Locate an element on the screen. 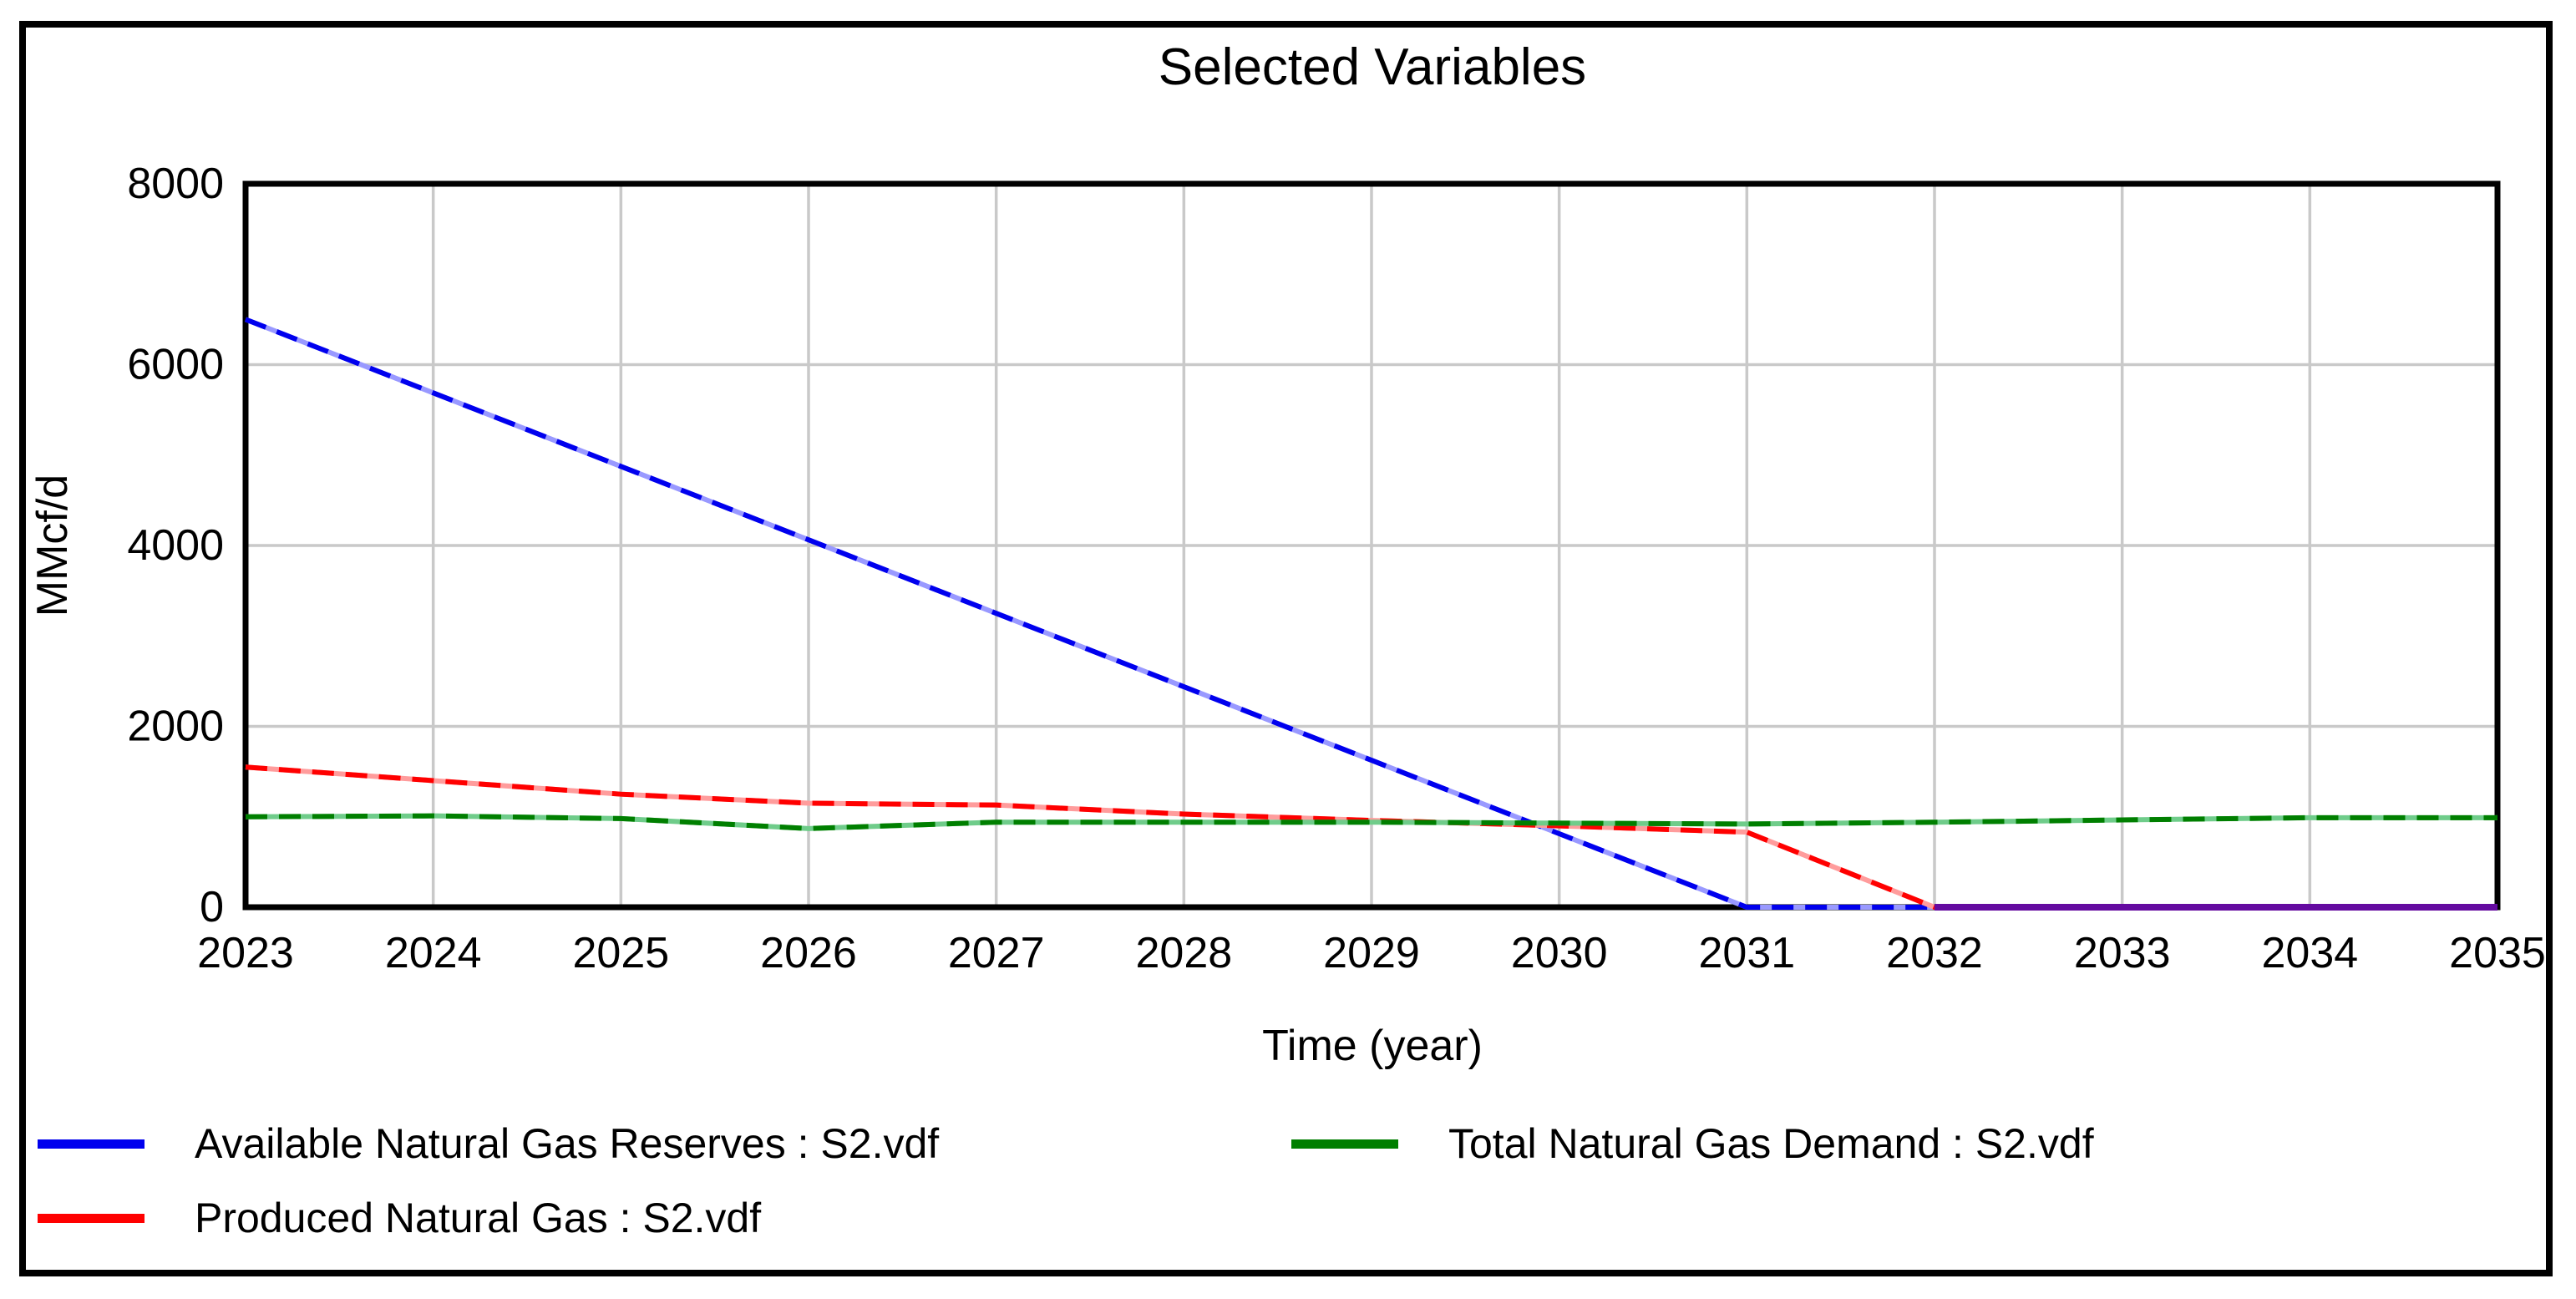 This screenshot has width=2576, height=1299. x-tick-label: 2026 is located at coordinates (808, 953).